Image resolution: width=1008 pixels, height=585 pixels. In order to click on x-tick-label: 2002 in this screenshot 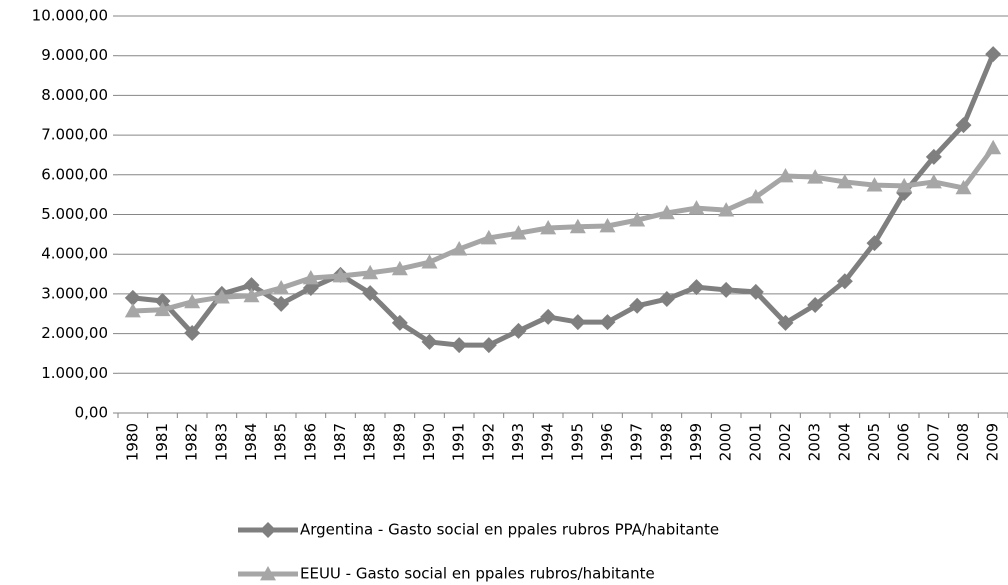, I will do `click(785, 442)`.